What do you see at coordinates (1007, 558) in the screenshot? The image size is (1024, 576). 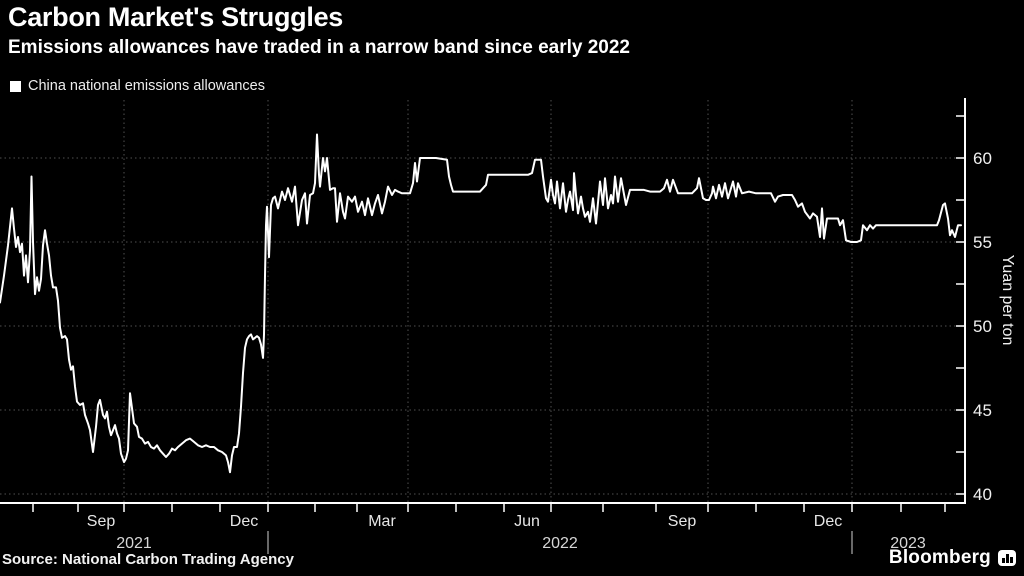 I see `bloomberg-chart-icon` at bounding box center [1007, 558].